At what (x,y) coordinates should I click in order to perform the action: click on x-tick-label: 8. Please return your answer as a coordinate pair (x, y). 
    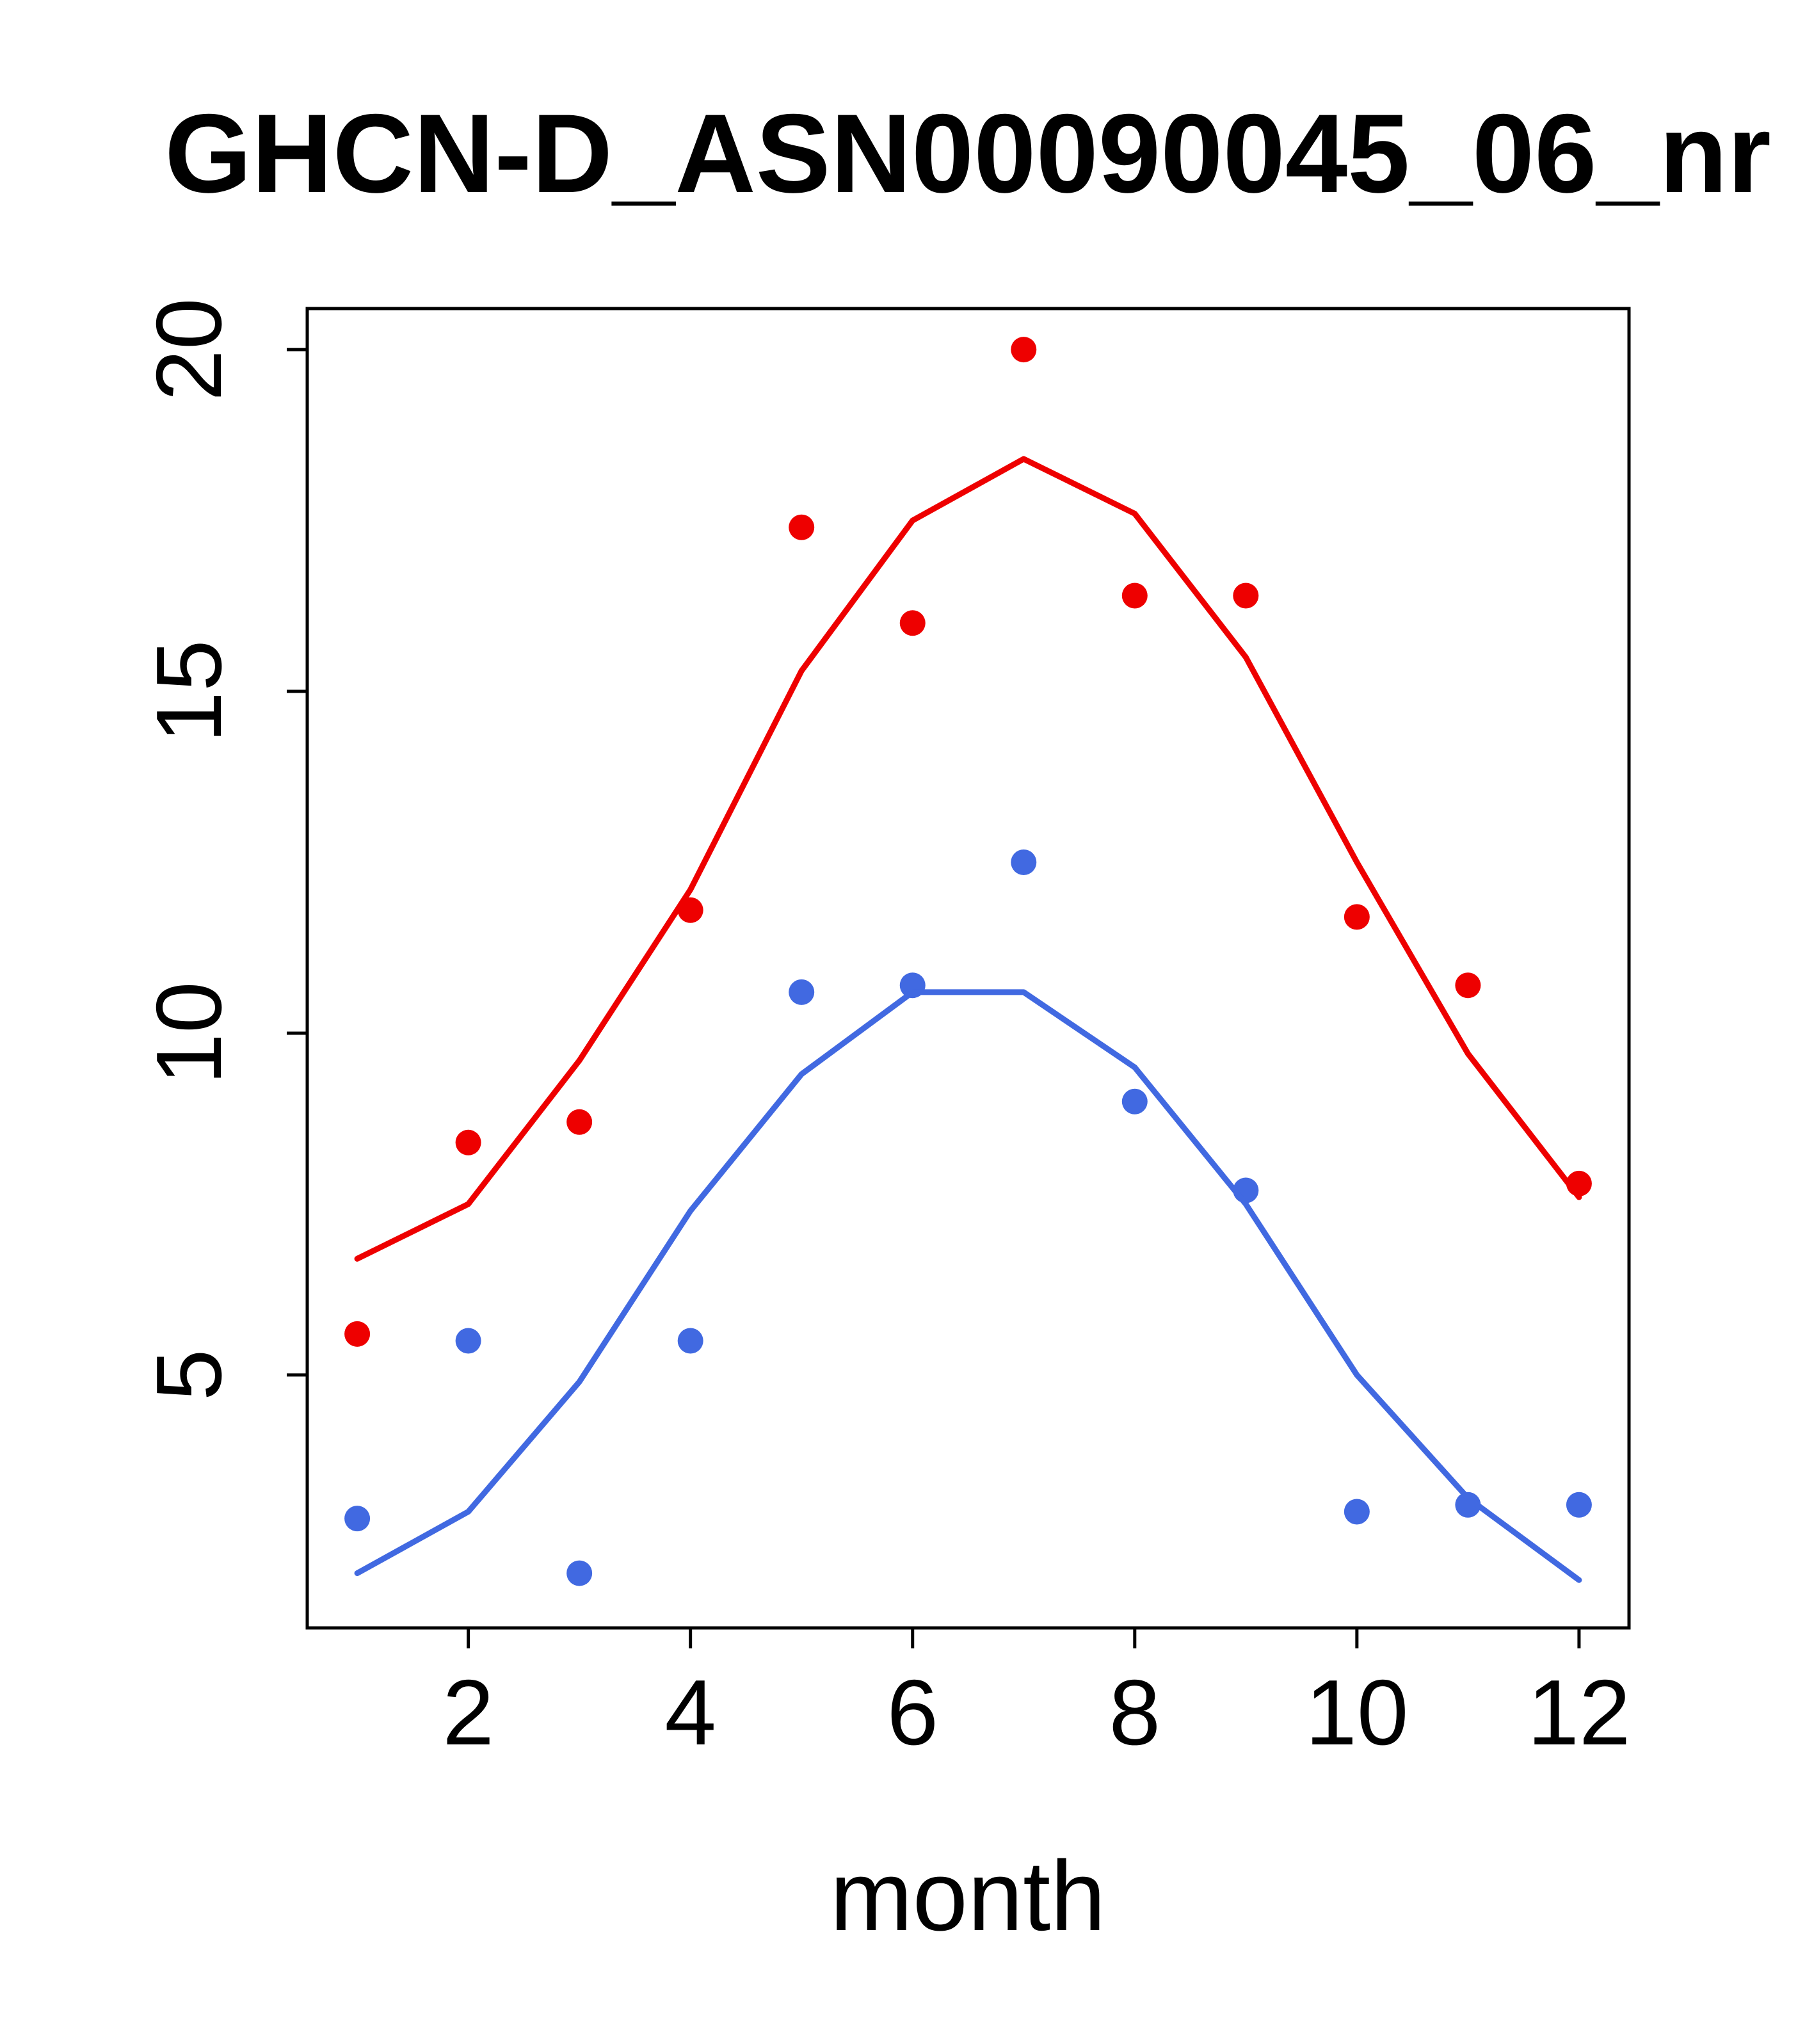
    Looking at the image, I should click on (1134, 1712).